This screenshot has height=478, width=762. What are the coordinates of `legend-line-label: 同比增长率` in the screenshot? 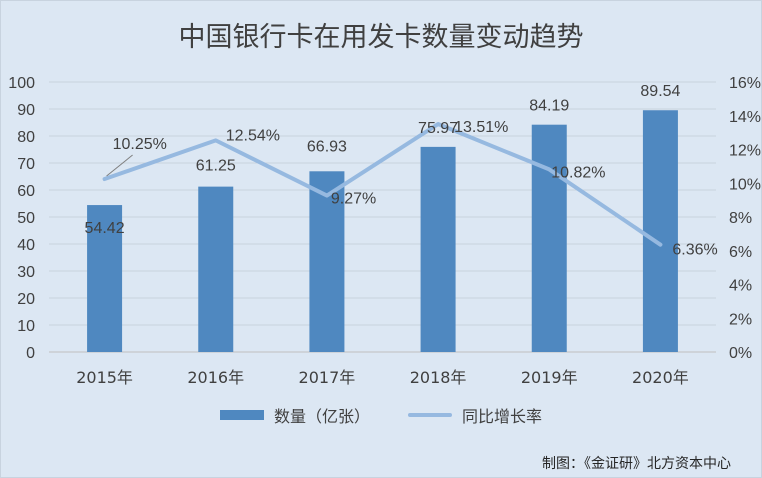 It's located at (502, 416).